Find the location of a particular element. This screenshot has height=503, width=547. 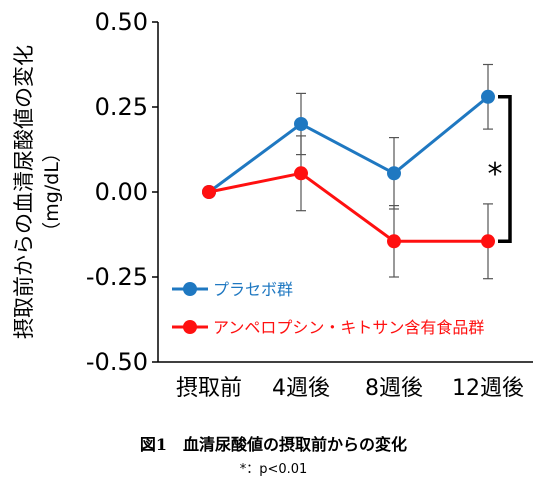

x-tick-label: 8週後 is located at coordinates (394, 388).